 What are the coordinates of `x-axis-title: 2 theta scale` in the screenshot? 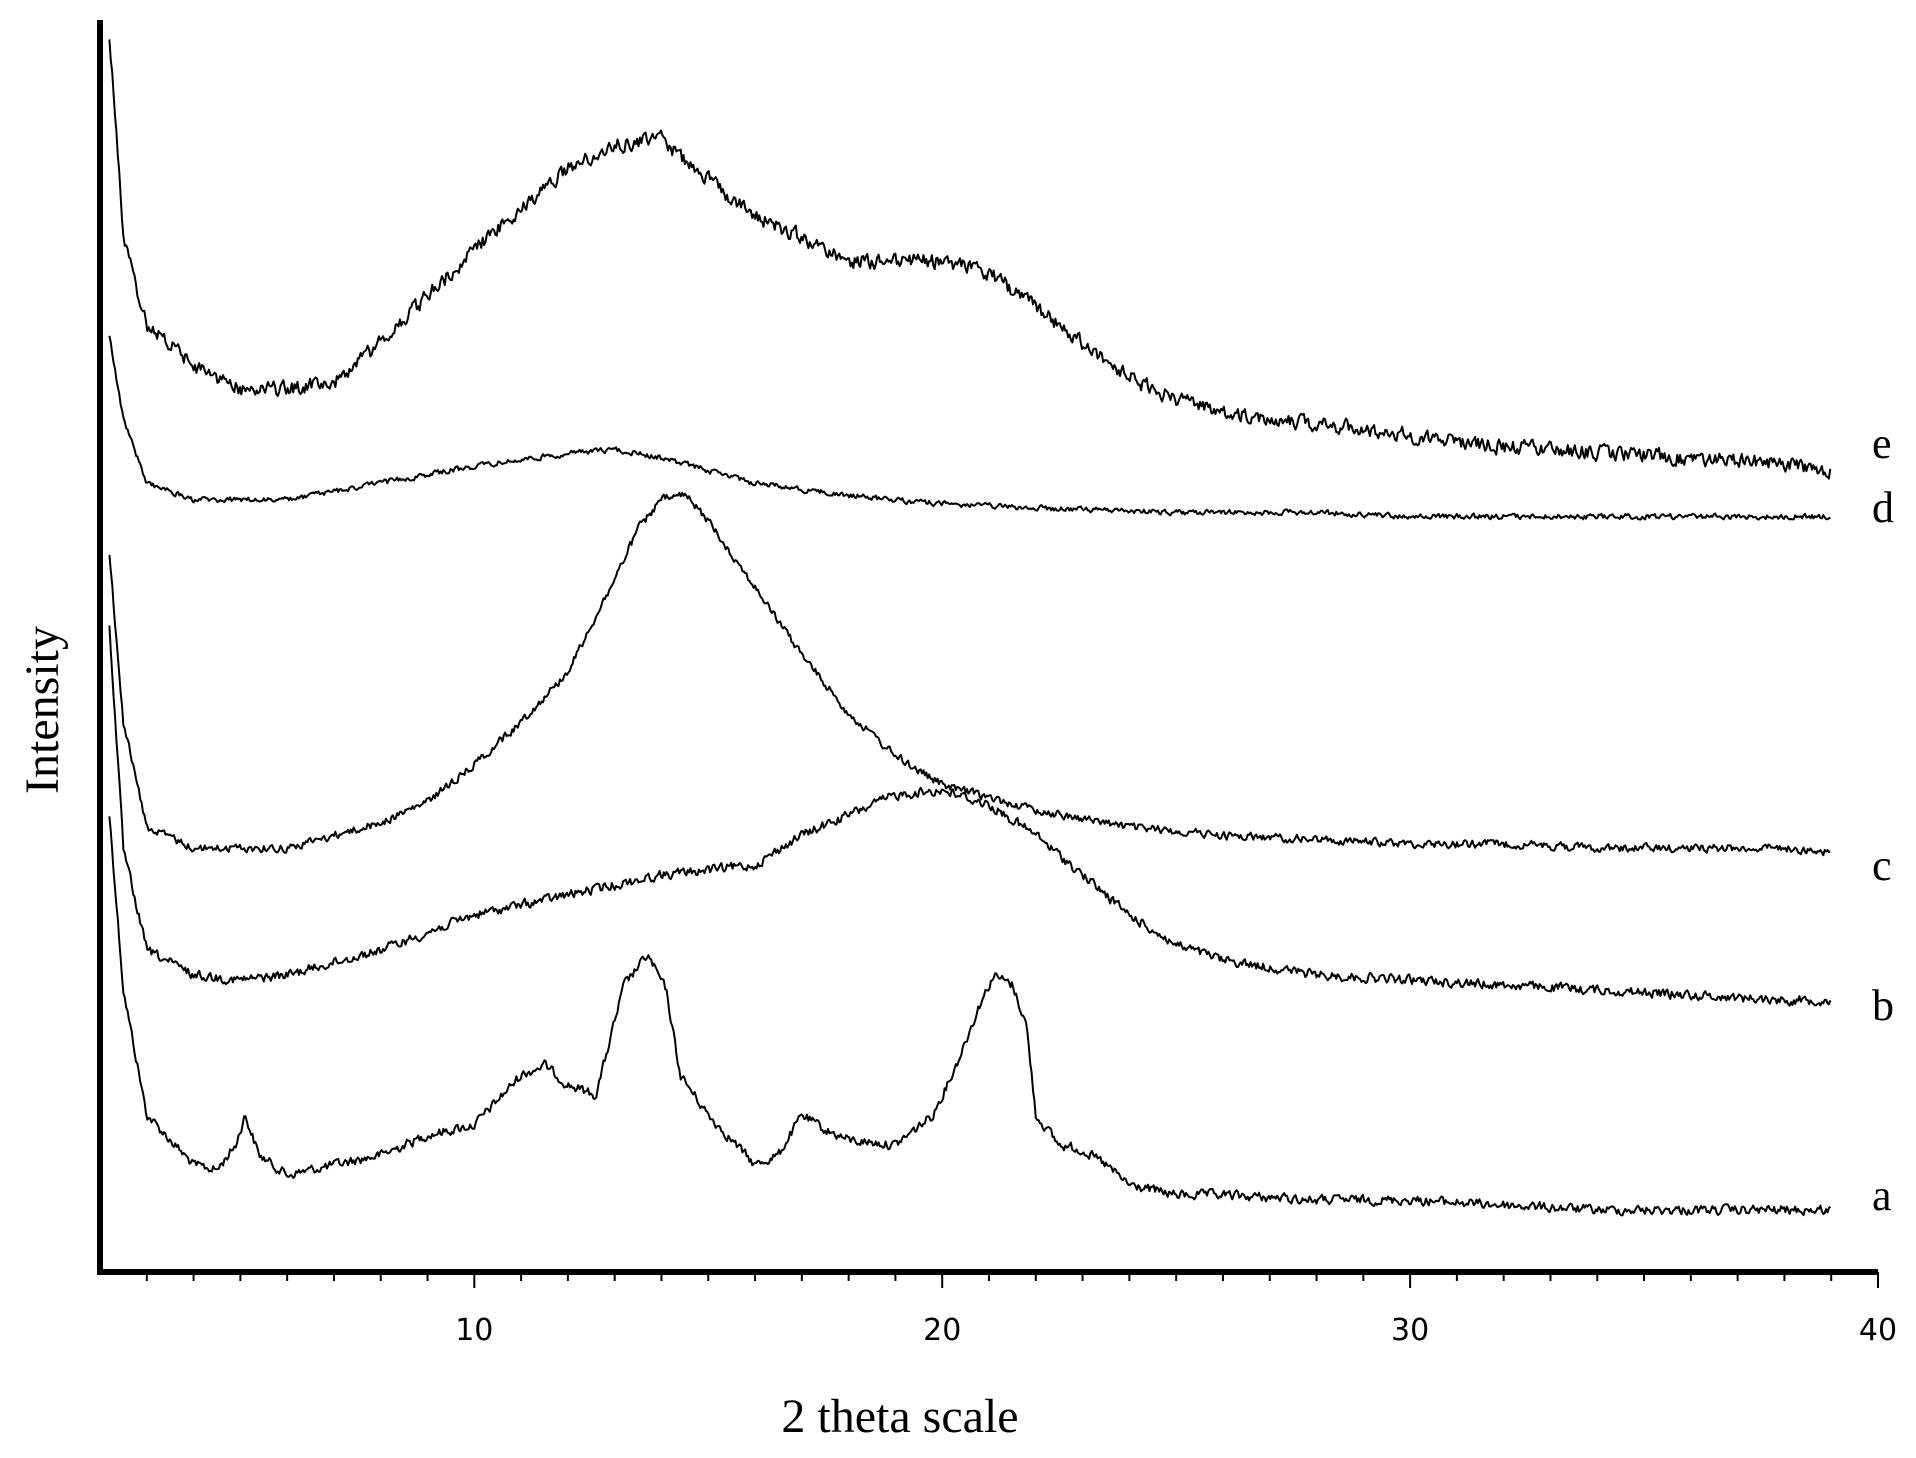 It's located at (899, 1416).